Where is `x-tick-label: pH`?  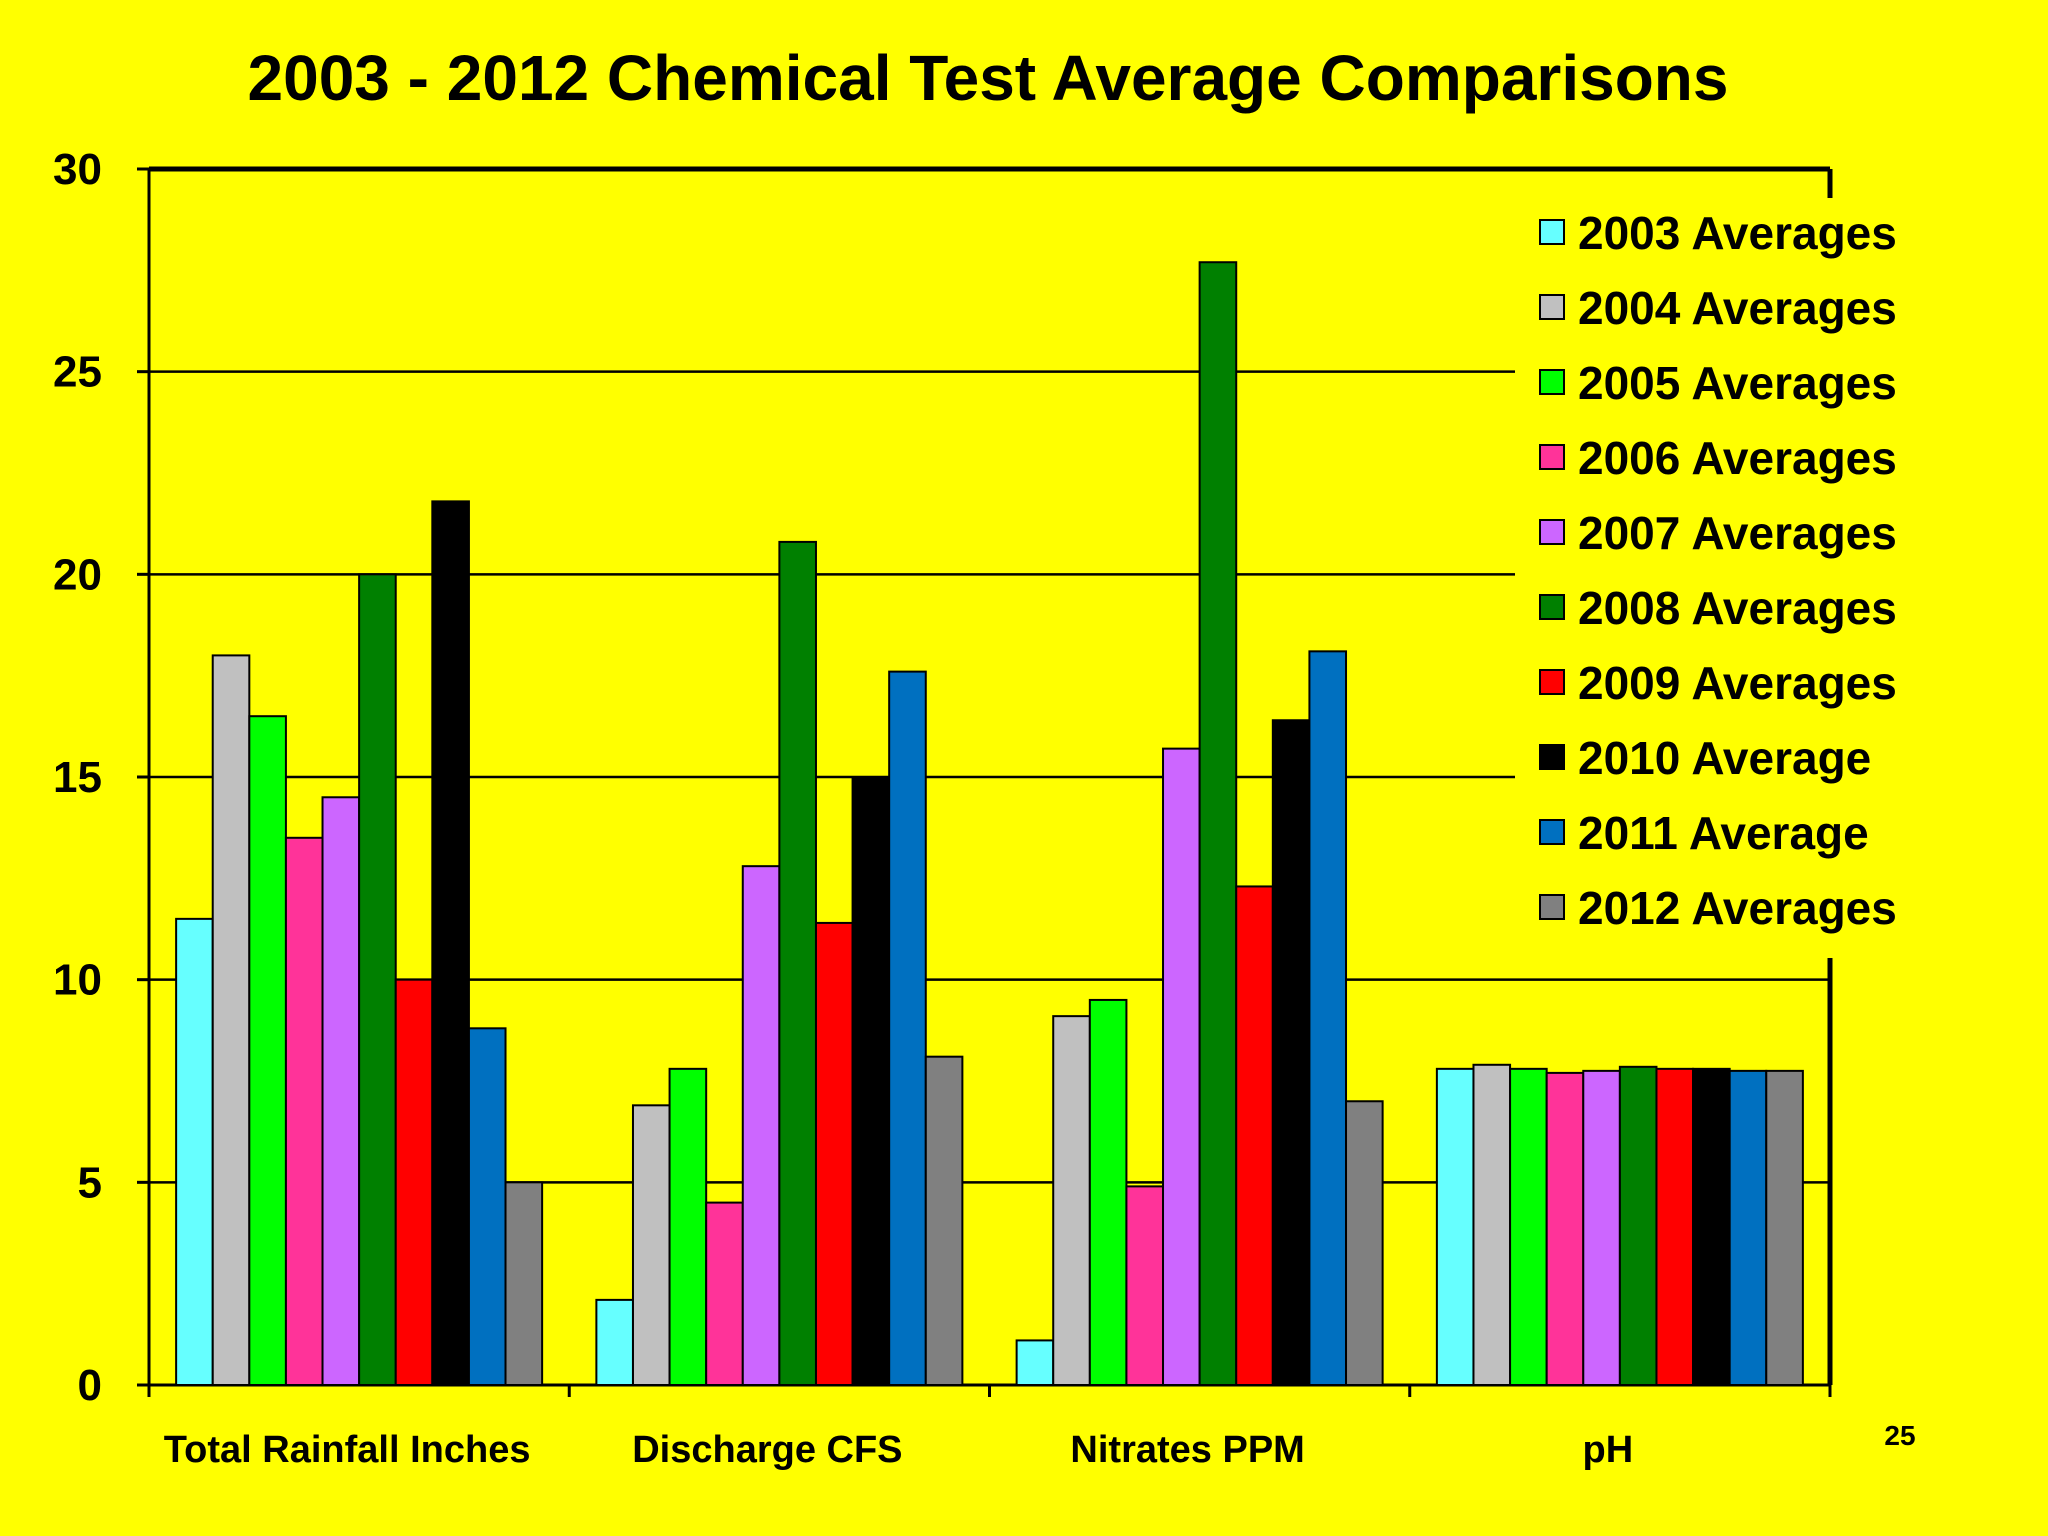
x-tick-label: pH is located at coordinates (1608, 1450).